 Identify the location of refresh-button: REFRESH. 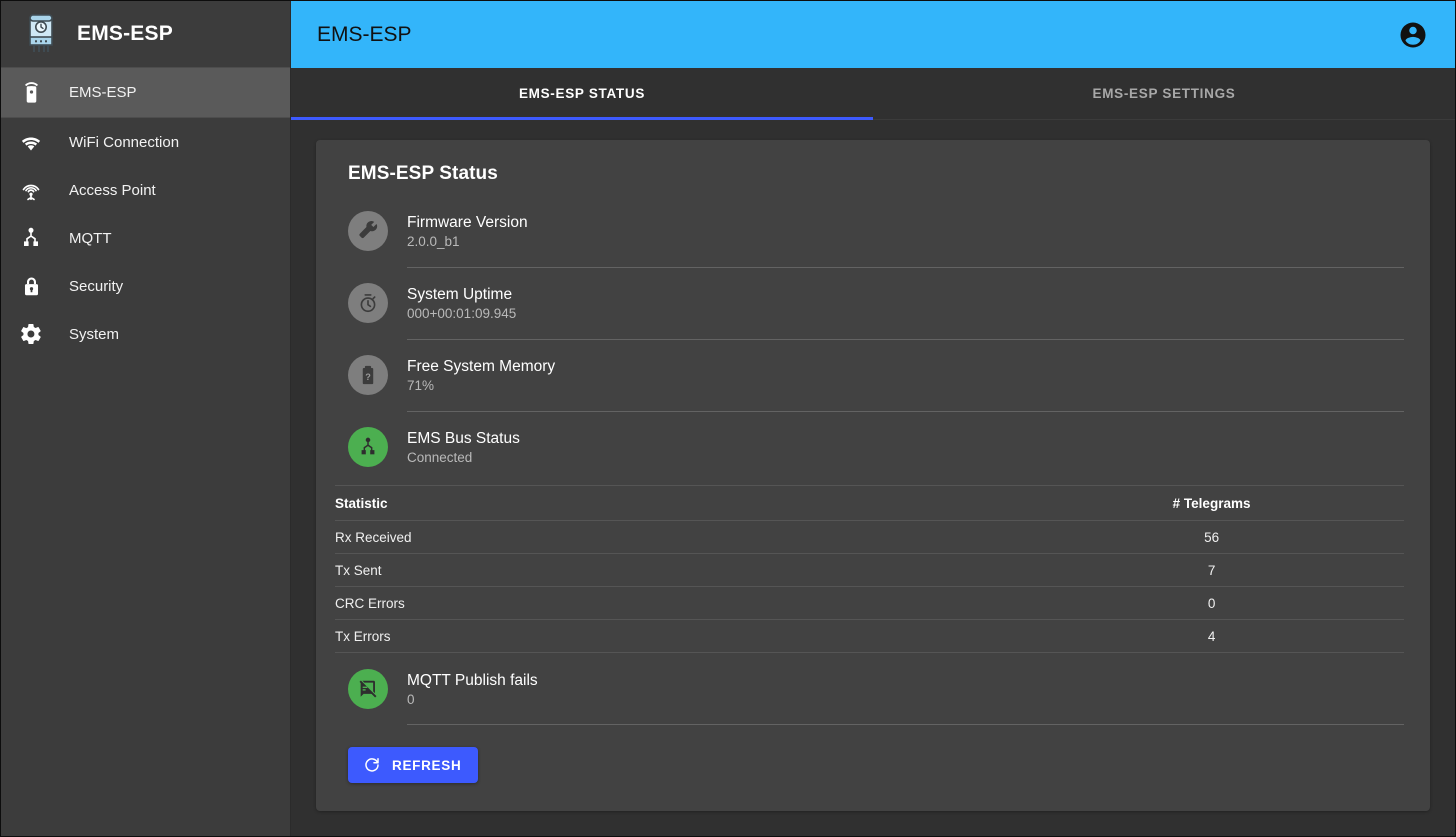
(413, 765).